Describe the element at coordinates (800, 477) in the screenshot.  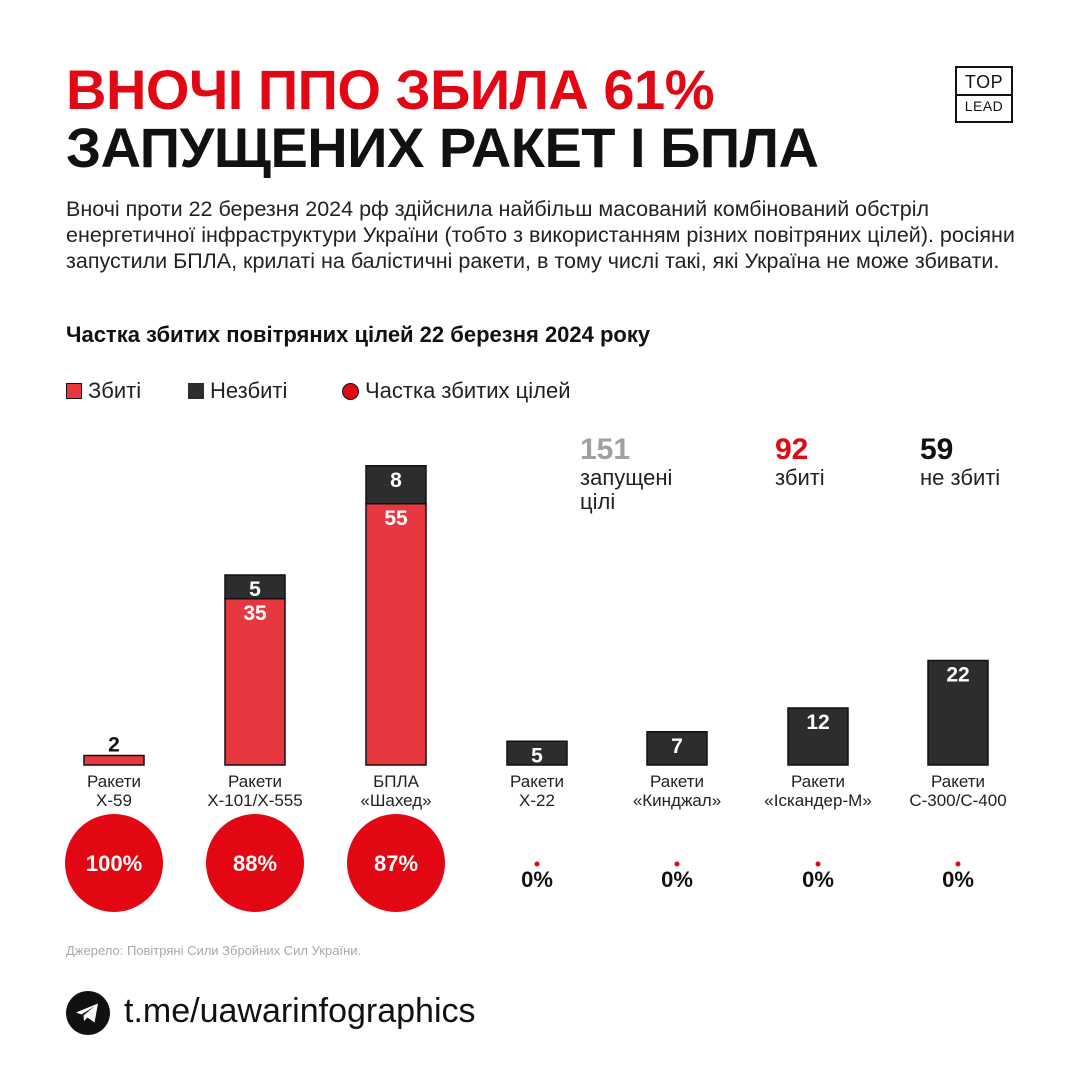
I see `stat-shot-down-label: збиті` at that location.